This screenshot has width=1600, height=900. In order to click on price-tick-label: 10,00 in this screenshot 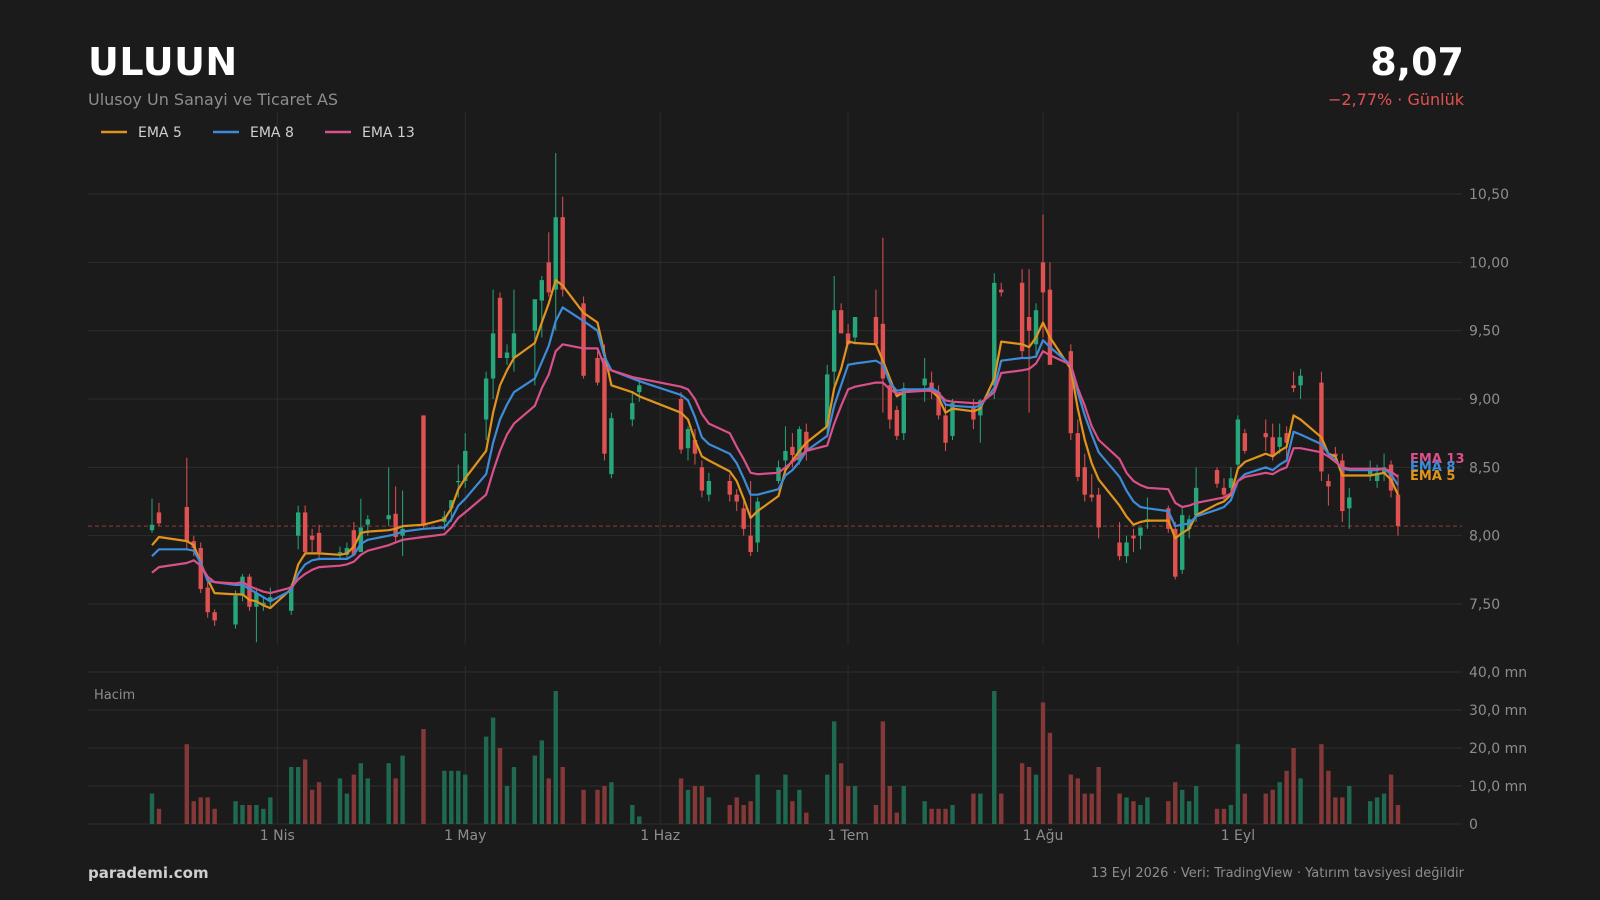, I will do `click(1489, 263)`.